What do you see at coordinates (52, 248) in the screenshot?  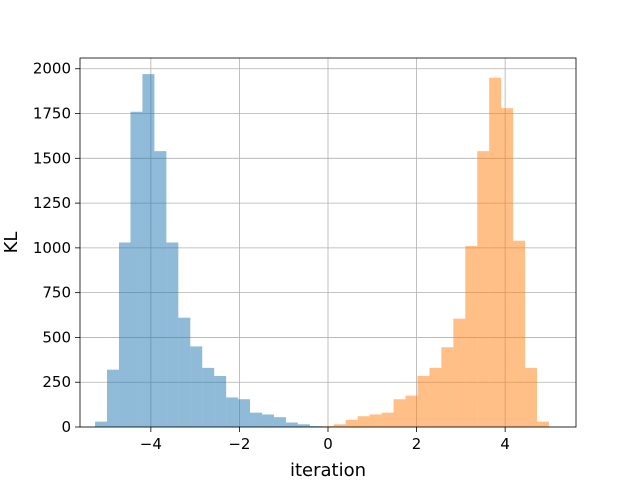 I see `y-tick-label: 1000` at bounding box center [52, 248].